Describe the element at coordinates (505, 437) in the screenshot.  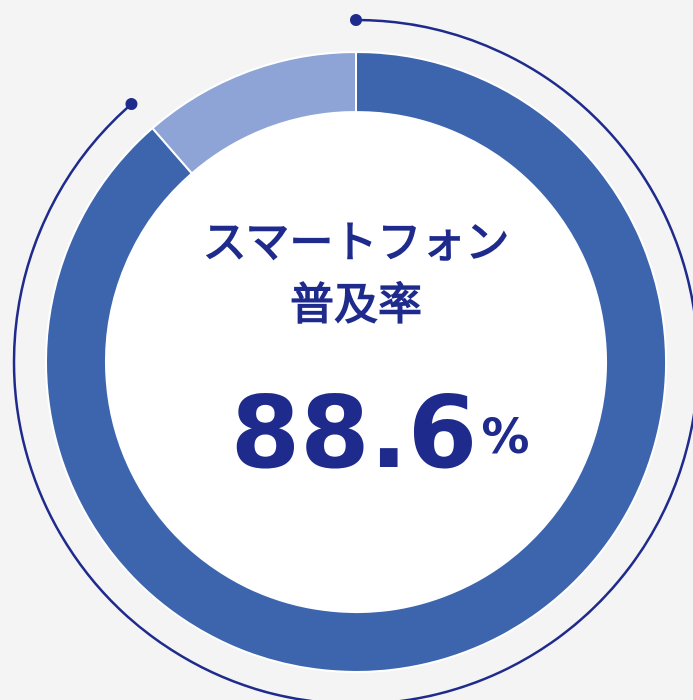
I see `value-unit: %` at that location.